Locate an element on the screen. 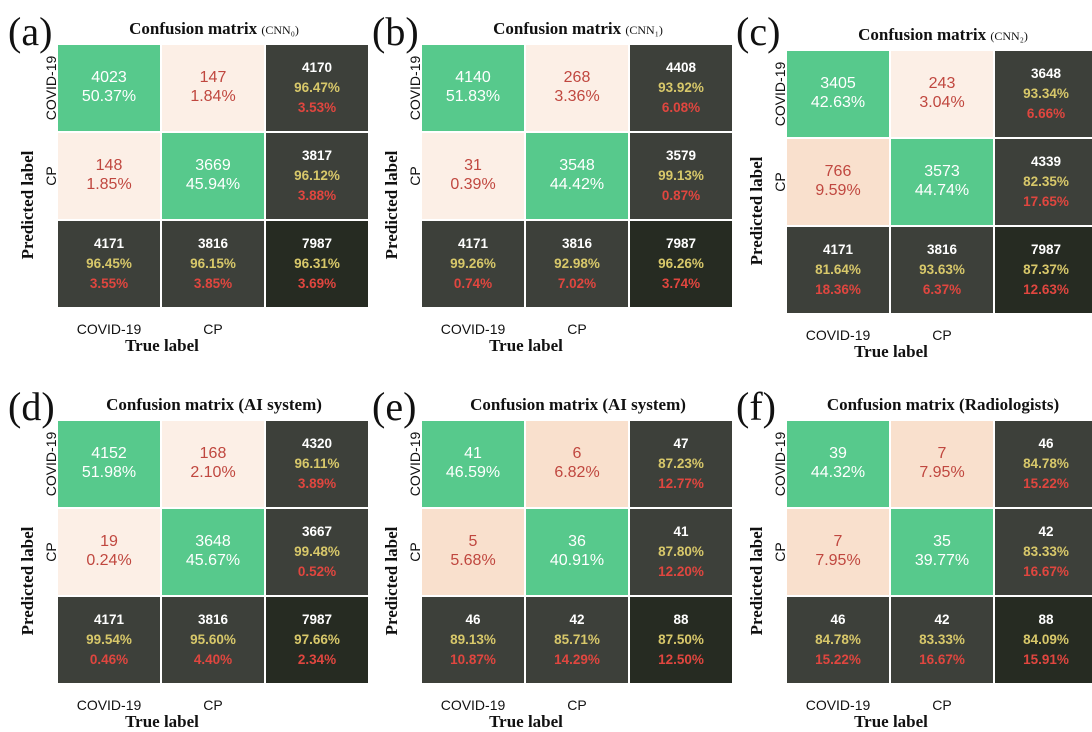 This screenshot has width=1092, height=732. panel-c-xtick-label: COVID-19 is located at coordinates (838, 335).